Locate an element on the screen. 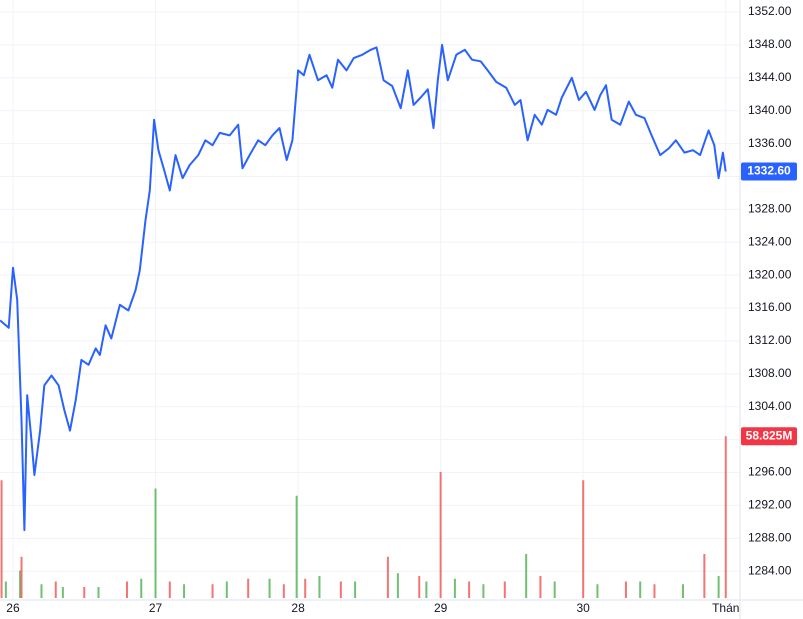  last-volume-box is located at coordinates (769, 436).